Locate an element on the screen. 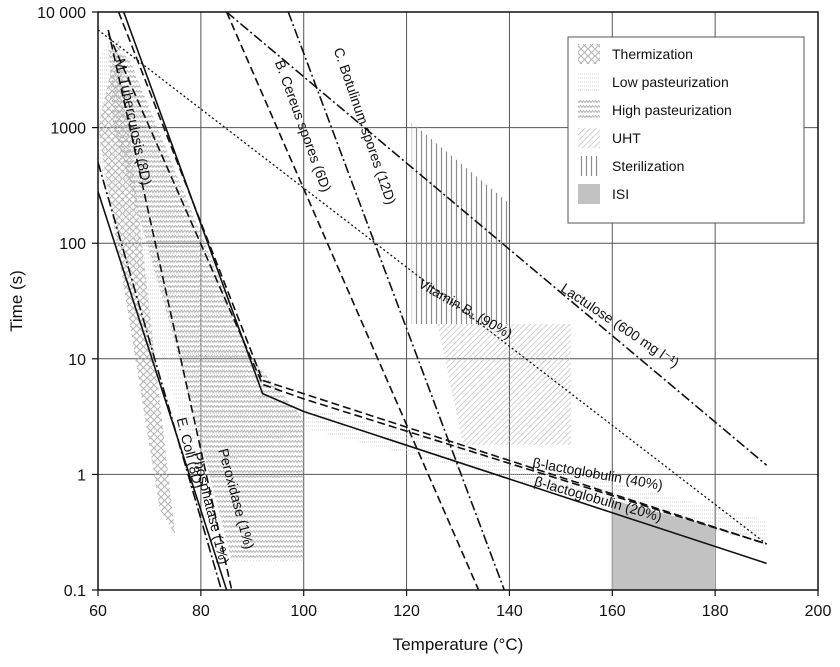  legend-label: ISI is located at coordinates (620, 194).